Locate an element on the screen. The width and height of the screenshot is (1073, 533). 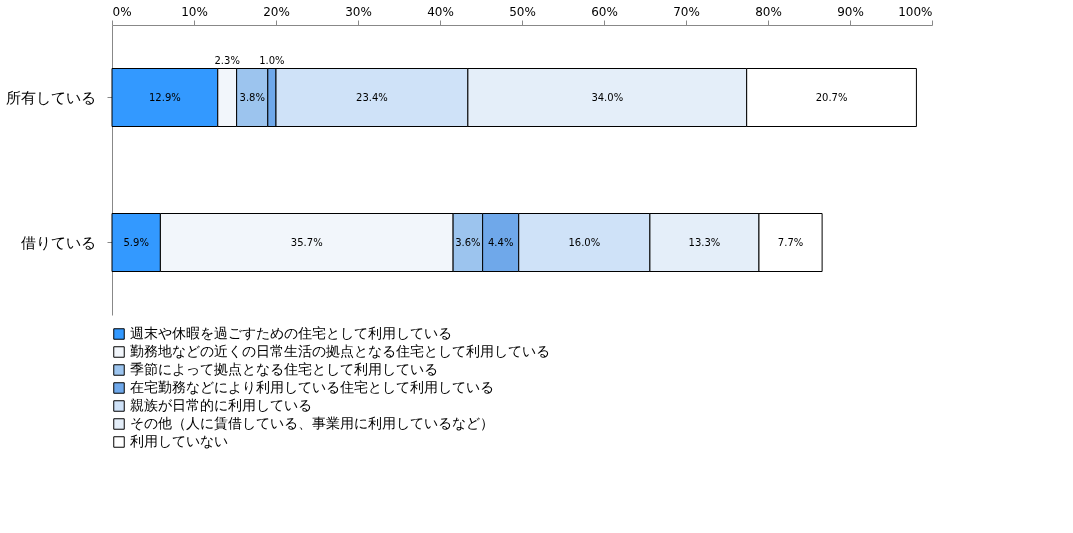
x-tick-label: 20% is located at coordinates (276, 11).